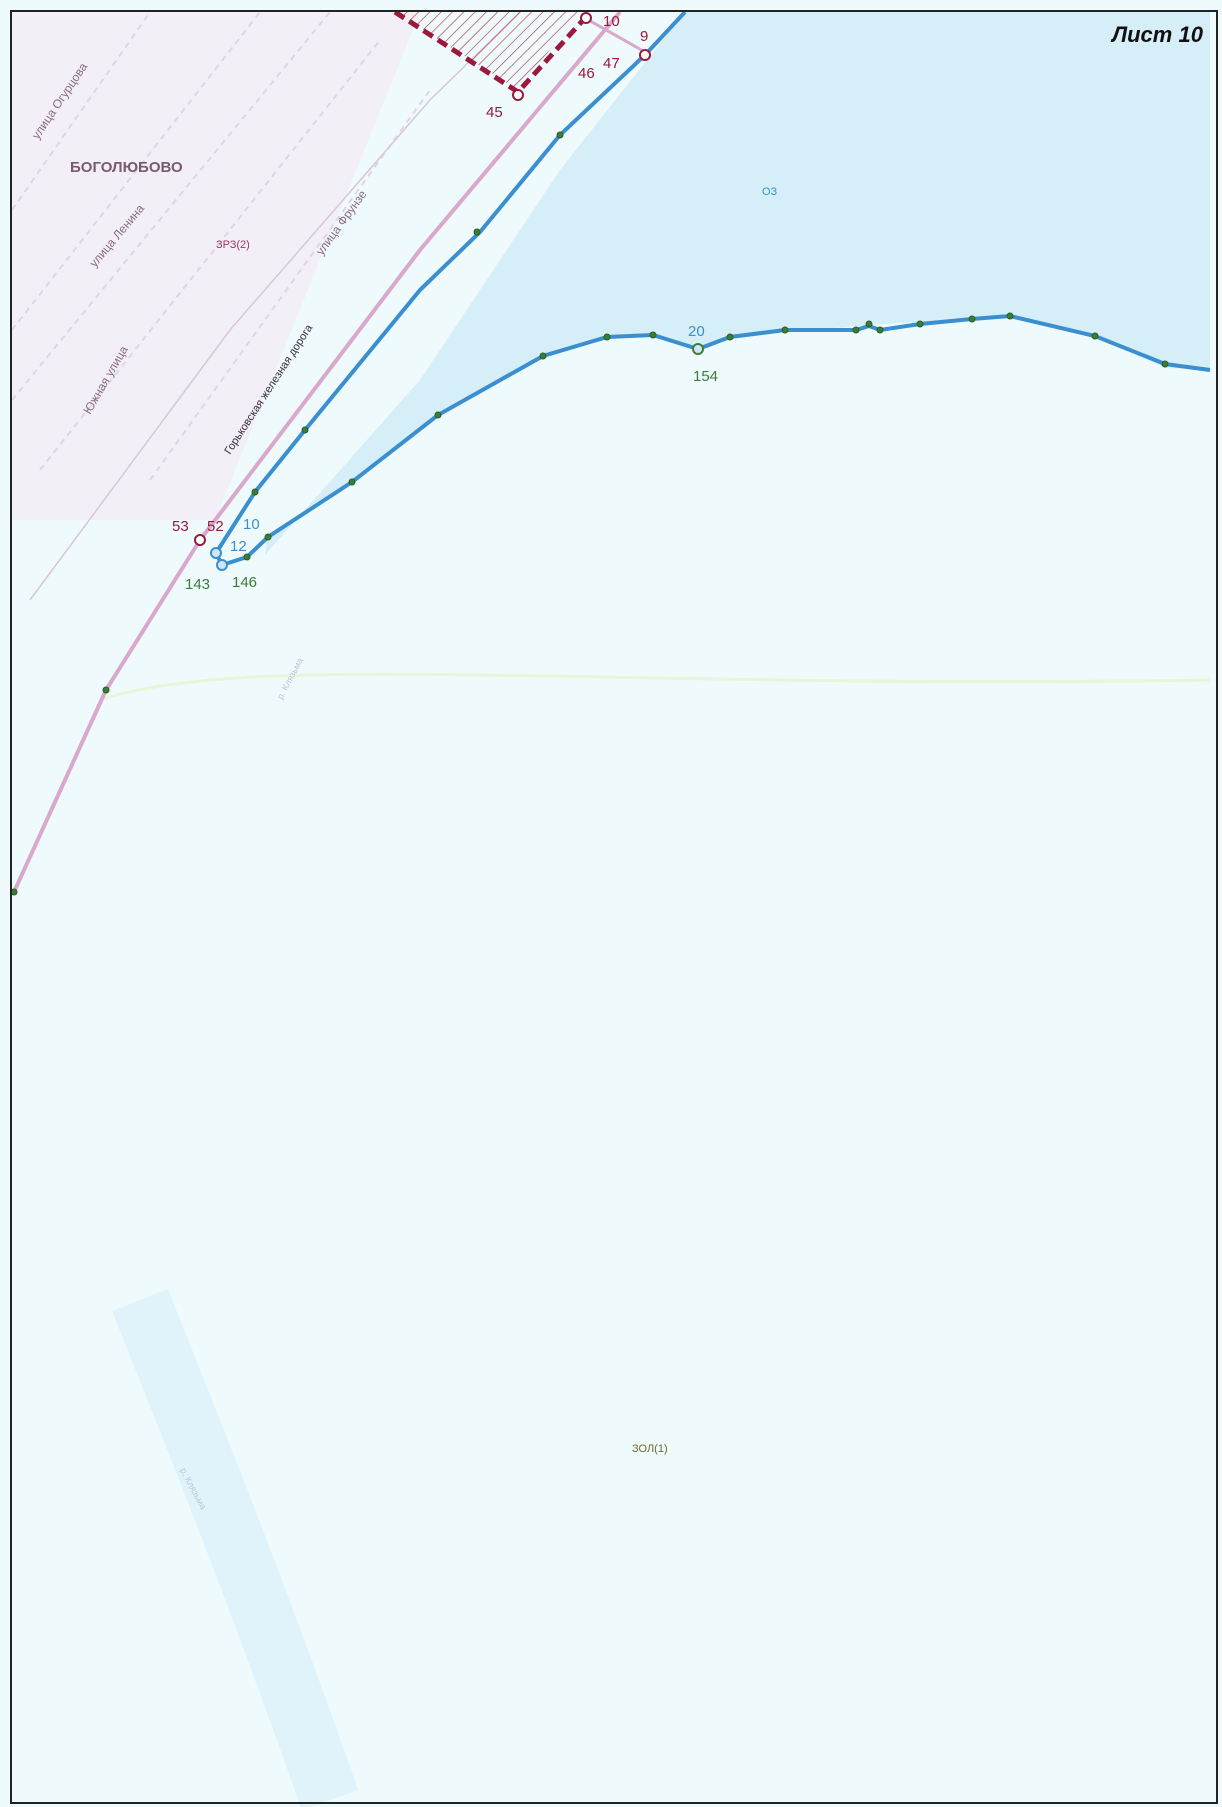 The image size is (1222, 1807). What do you see at coordinates (586, 73) in the screenshot?
I see `point-label-46: 46` at bounding box center [586, 73].